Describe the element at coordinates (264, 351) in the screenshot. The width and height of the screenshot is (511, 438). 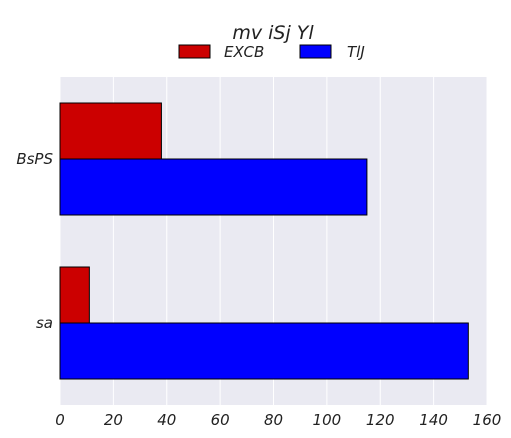
I see `bar-tlj-sa` at that location.